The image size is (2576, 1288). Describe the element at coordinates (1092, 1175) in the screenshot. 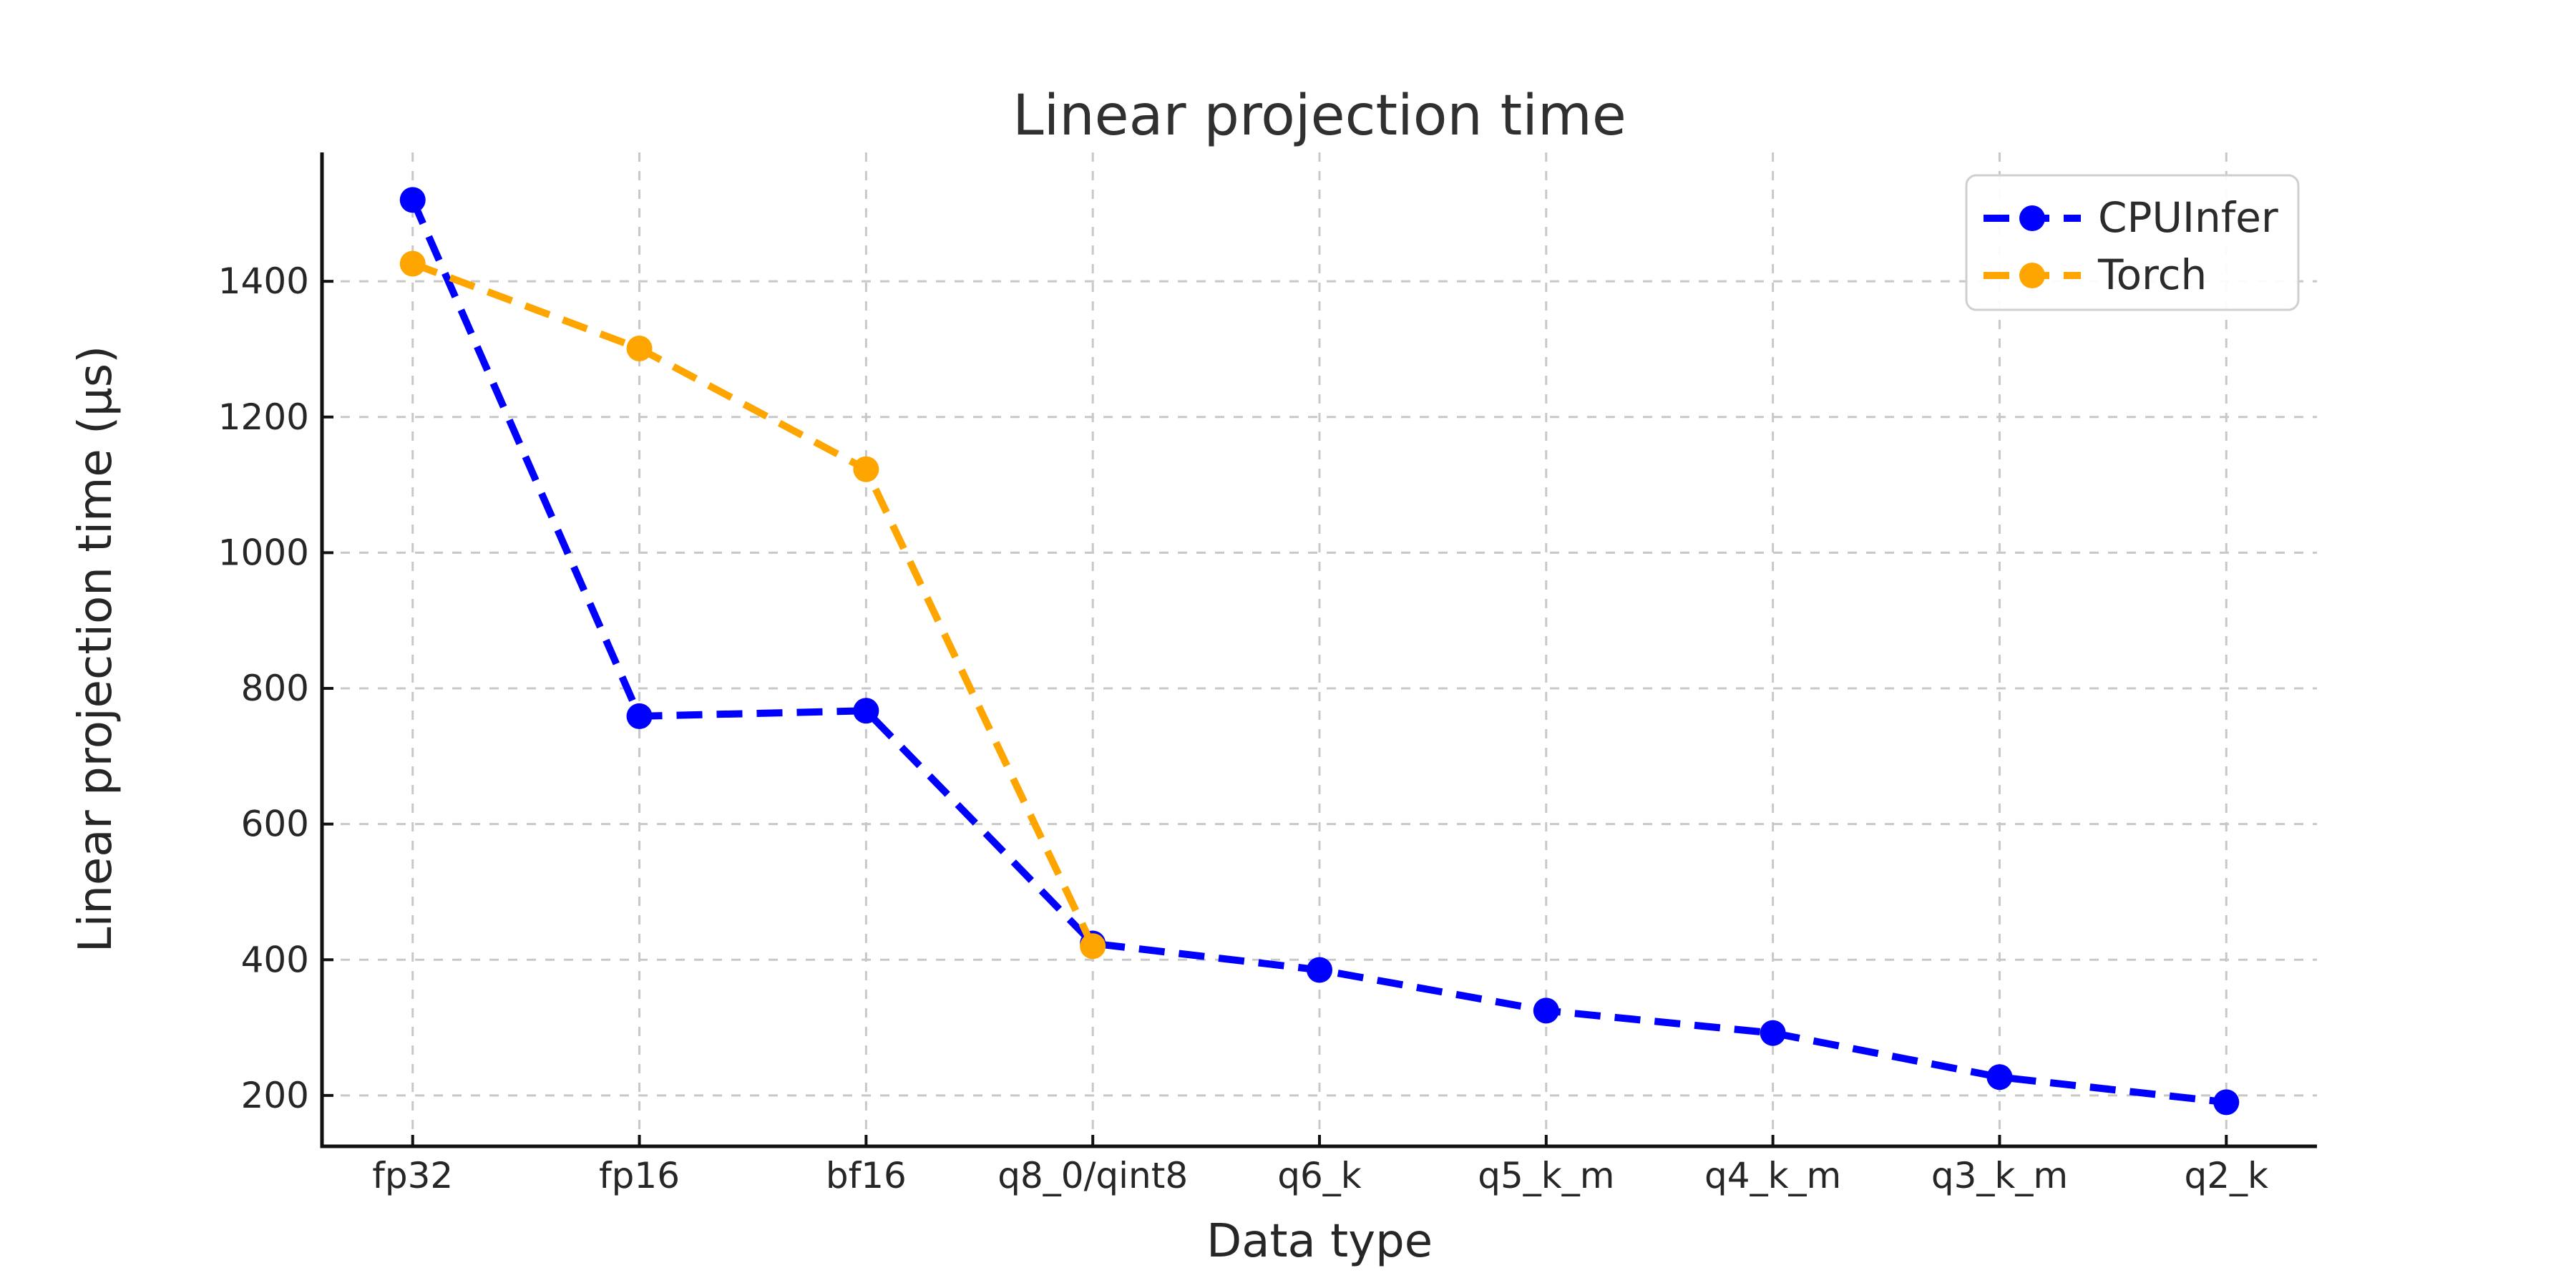

I see `x-tick-label: q8_0/qint8` at that location.